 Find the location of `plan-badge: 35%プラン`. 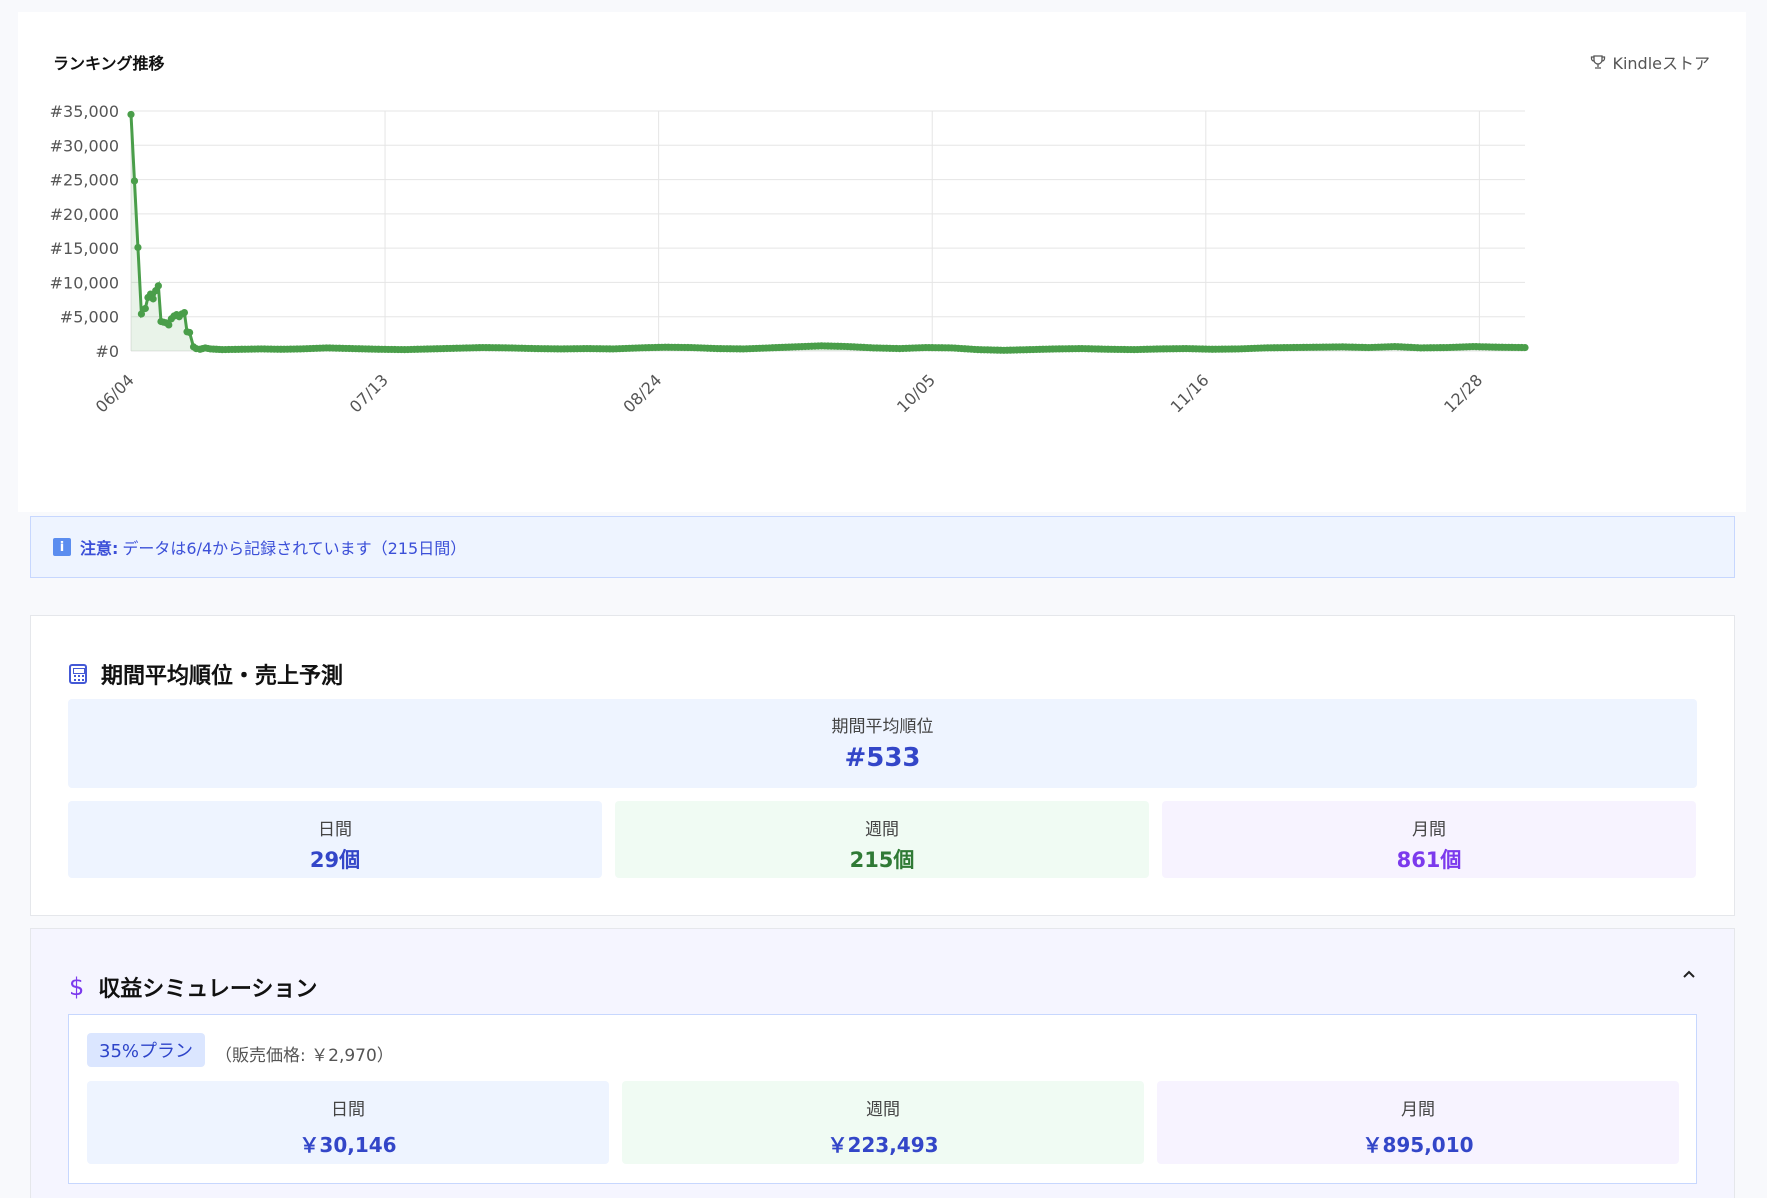

plan-badge: 35%プラン is located at coordinates (146, 1050).